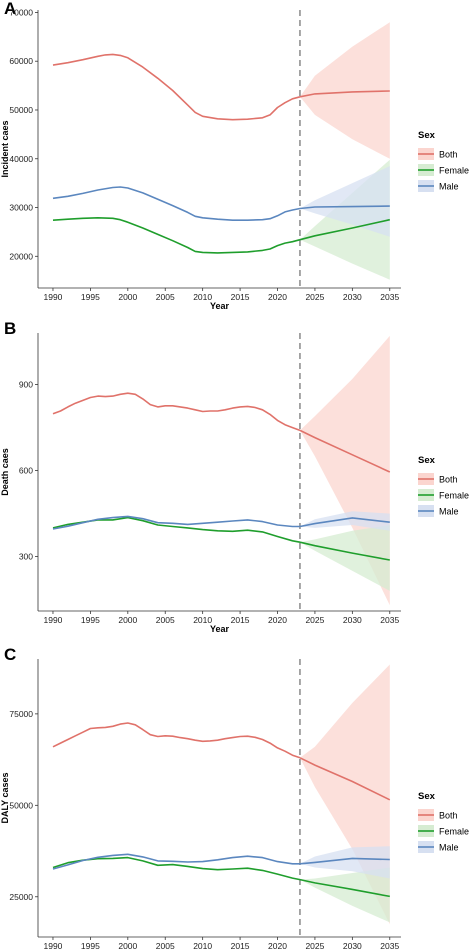 The width and height of the screenshot is (474, 950). Describe the element at coordinates (5, 148) in the screenshot. I see `y-axis-title: Incident caes` at that location.